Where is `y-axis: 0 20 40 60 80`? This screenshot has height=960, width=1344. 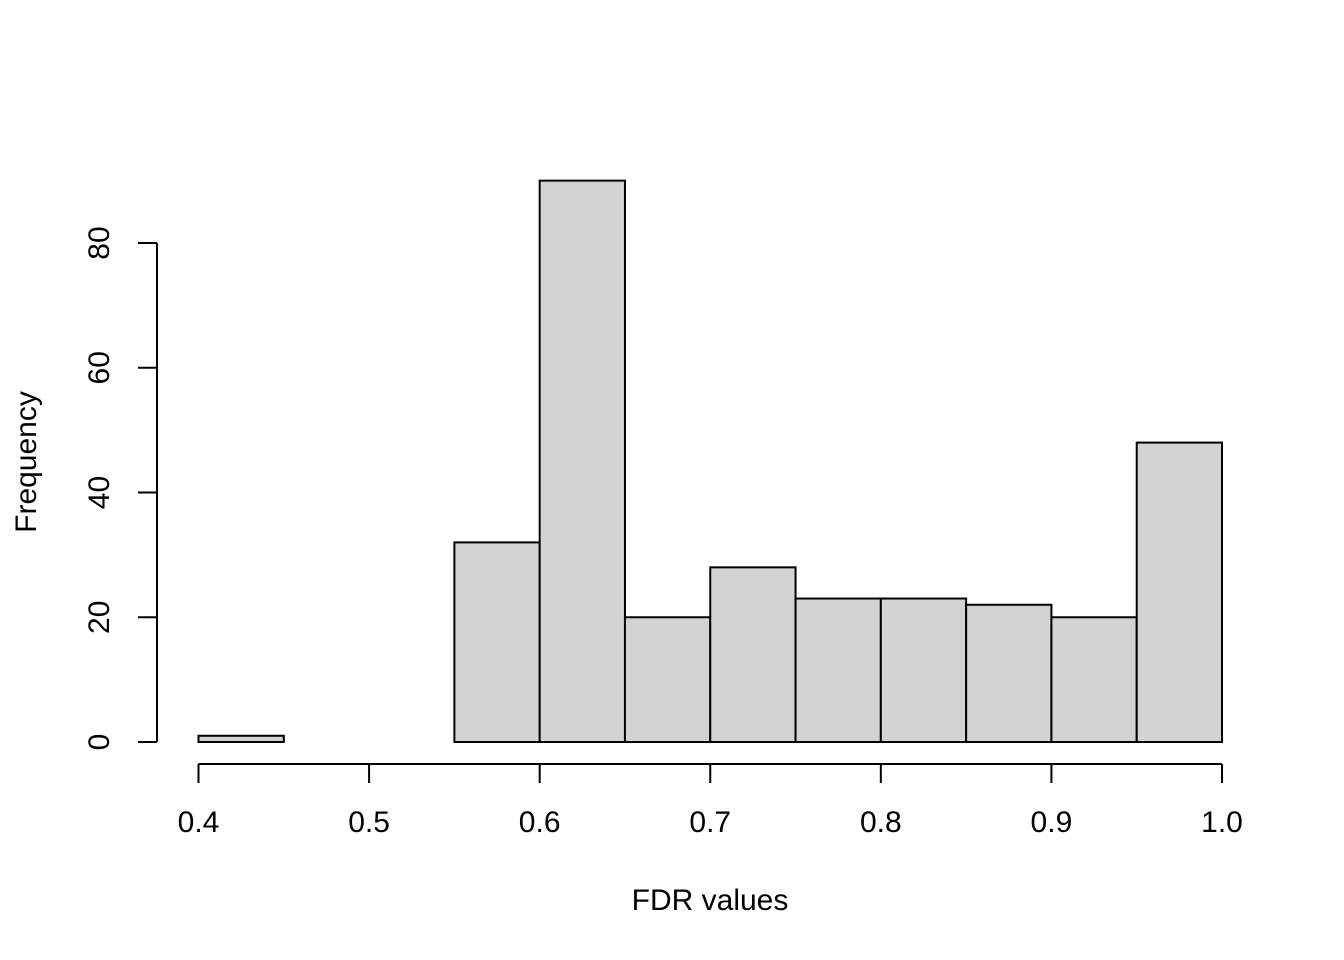
y-axis: 0 20 40 60 80 is located at coordinates (120, 488).